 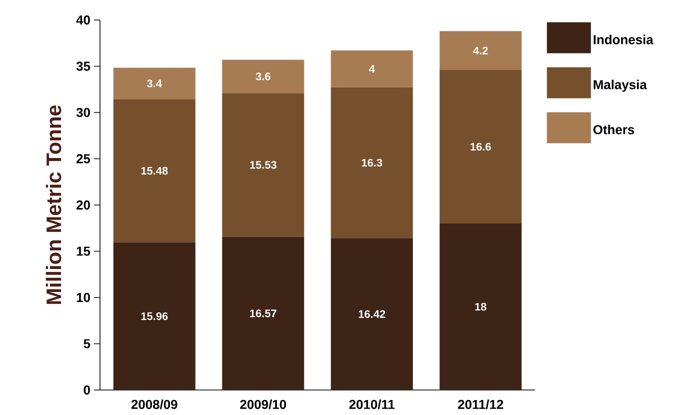 I want to click on data-label: 15.53, so click(x=263, y=165).